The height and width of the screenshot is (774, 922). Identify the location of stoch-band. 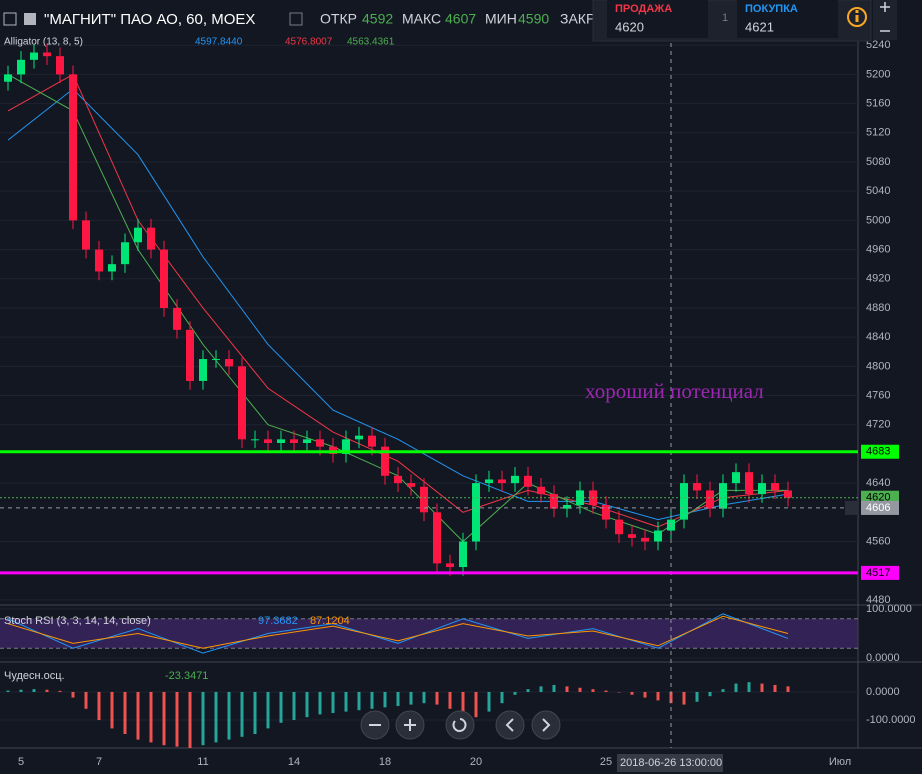
(429, 633).